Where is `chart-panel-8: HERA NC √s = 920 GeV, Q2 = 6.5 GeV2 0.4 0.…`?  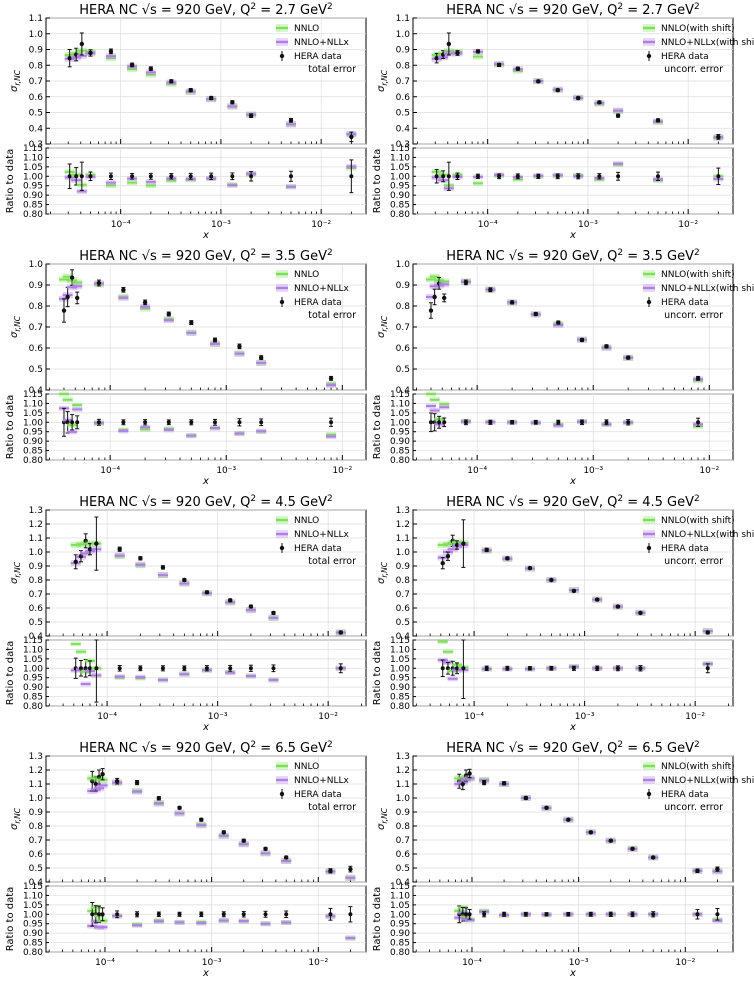 chart-panel-8: HERA NC √s = 920 GeV, Q2 = 6.5 GeV2 0.4 0.… is located at coordinates (563, 859).